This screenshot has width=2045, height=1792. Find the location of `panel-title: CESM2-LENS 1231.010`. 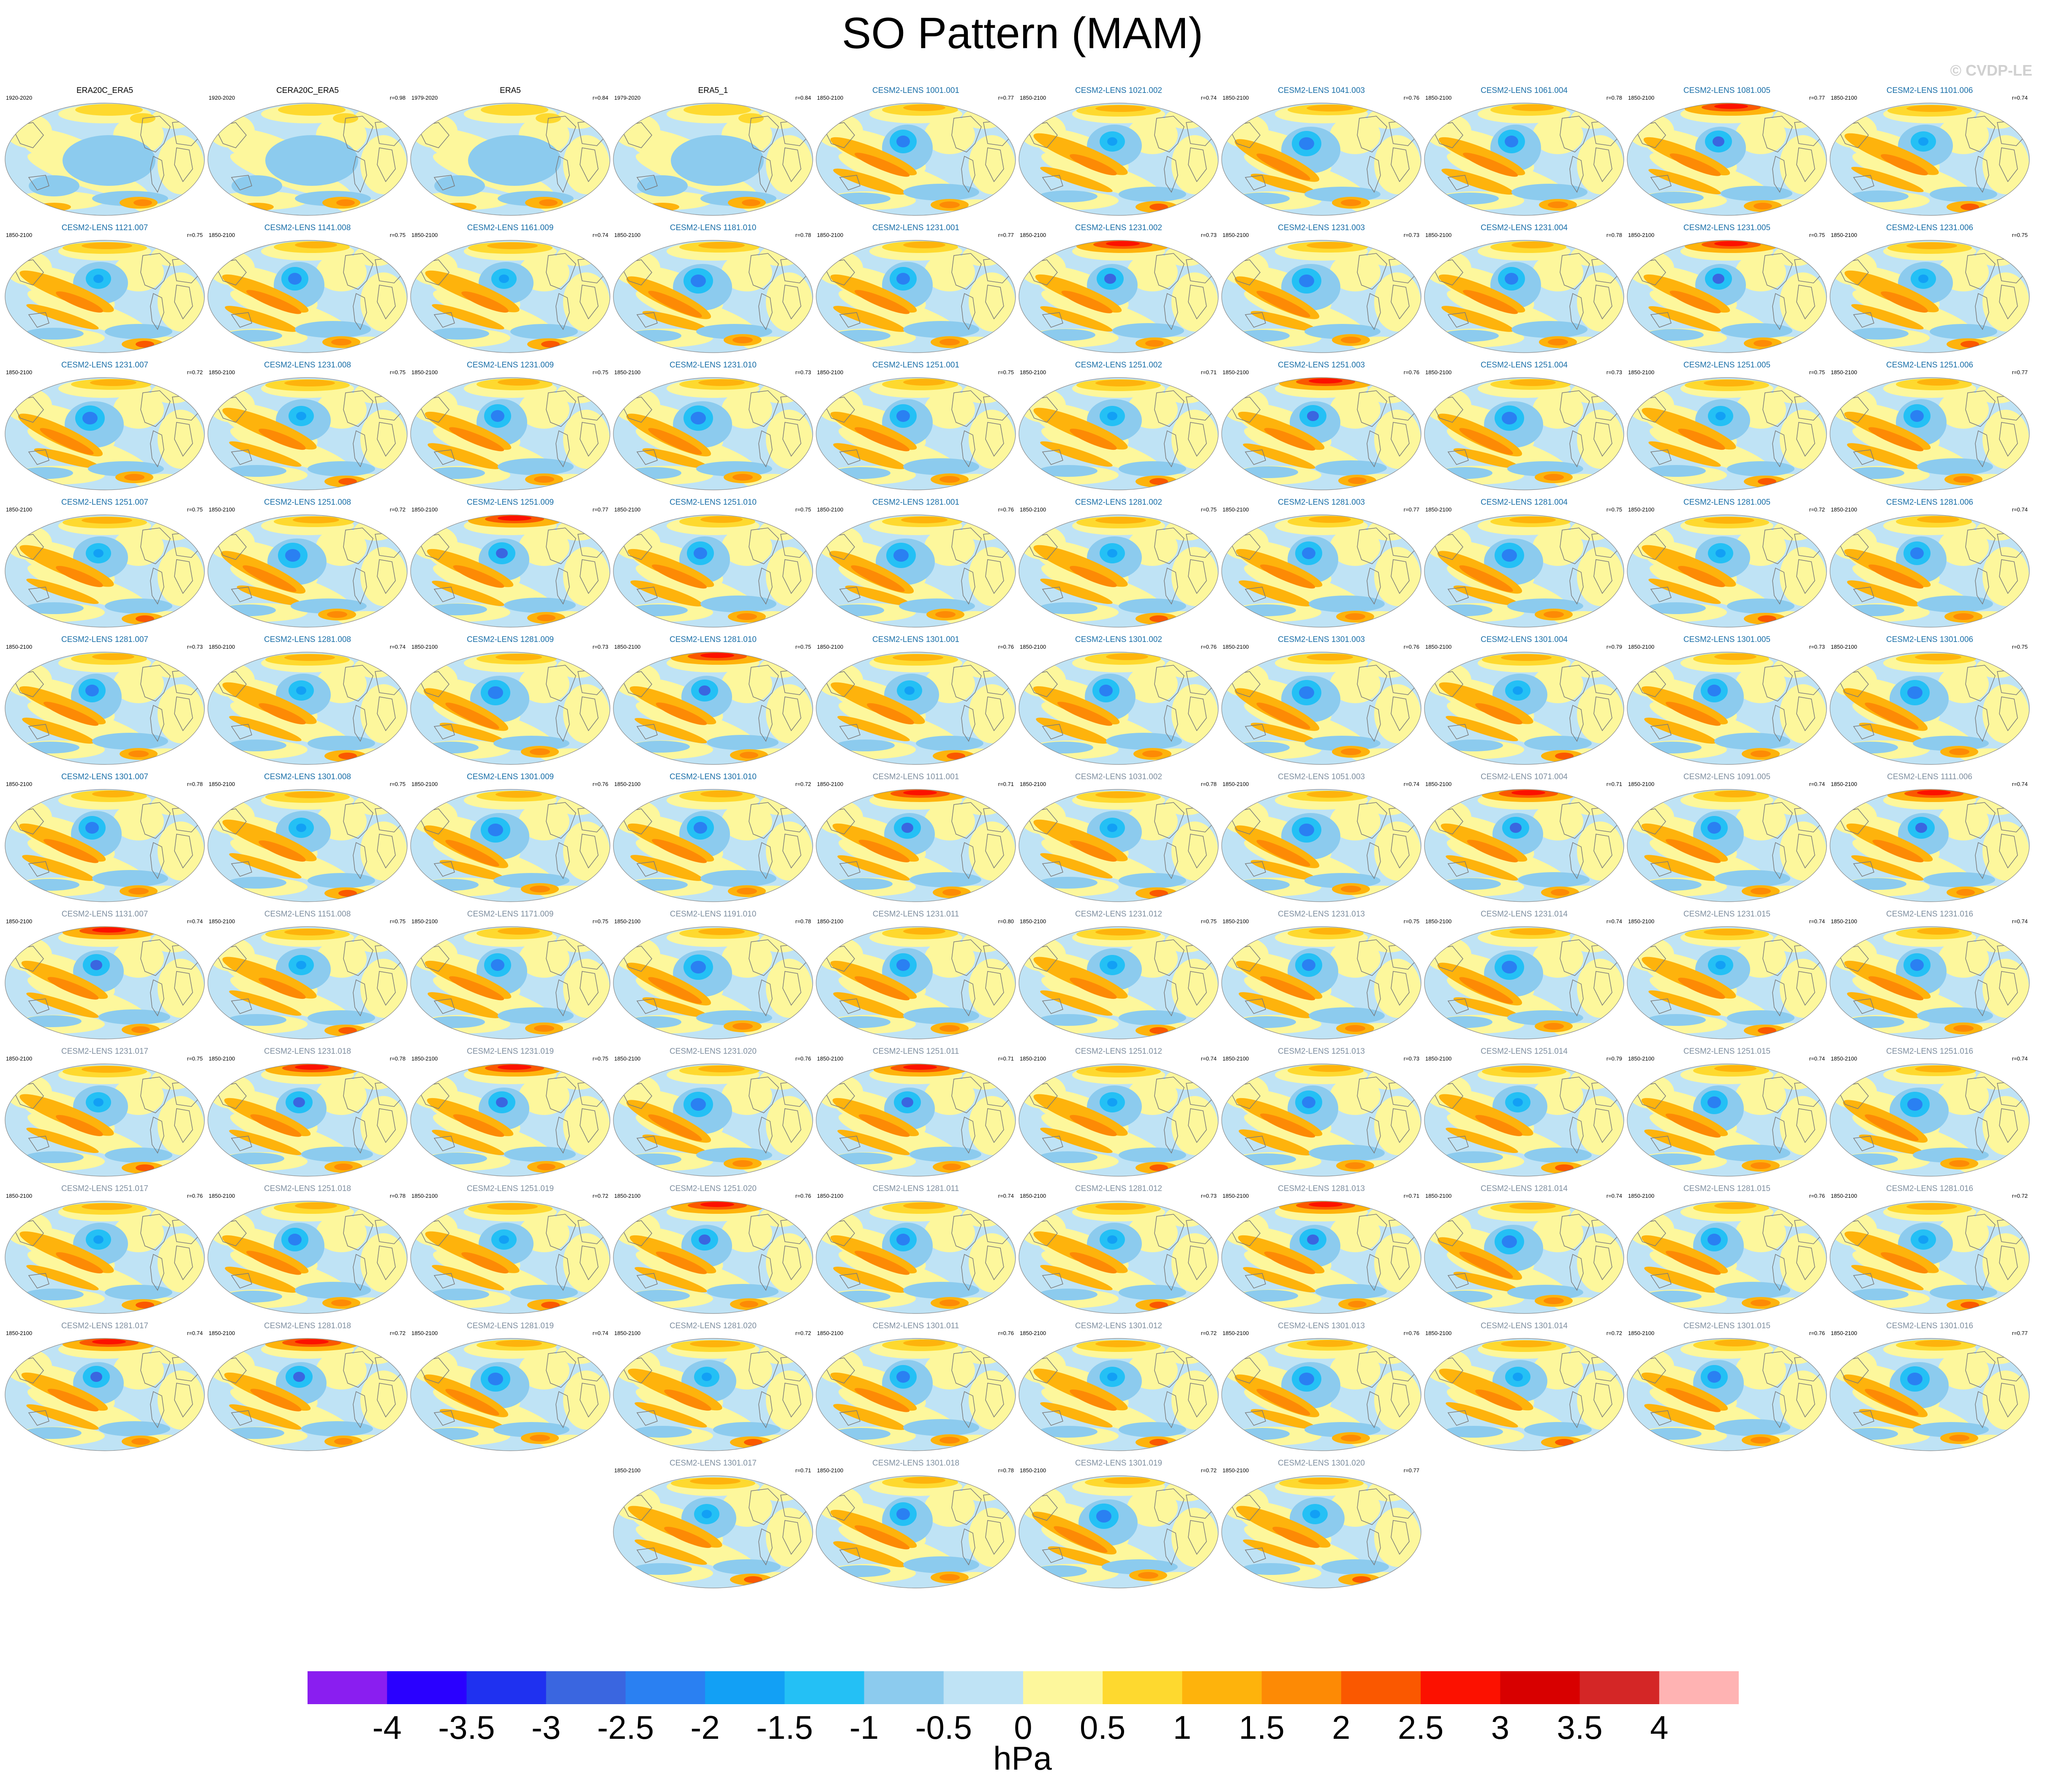

panel-title: CESM2-LENS 1231.010 is located at coordinates (714, 365).